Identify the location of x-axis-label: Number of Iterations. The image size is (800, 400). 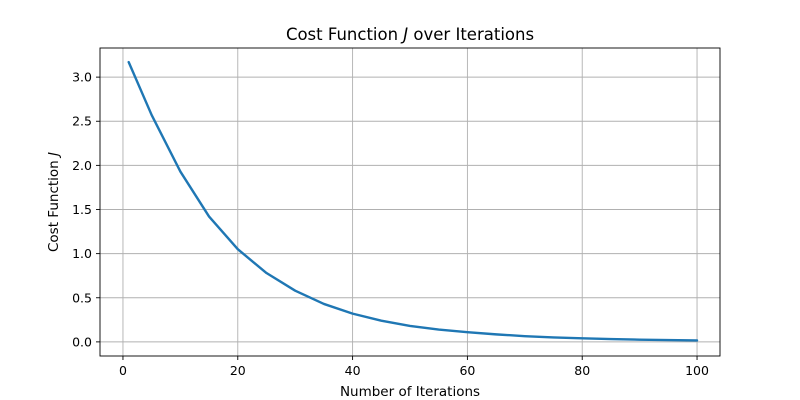
(410, 392).